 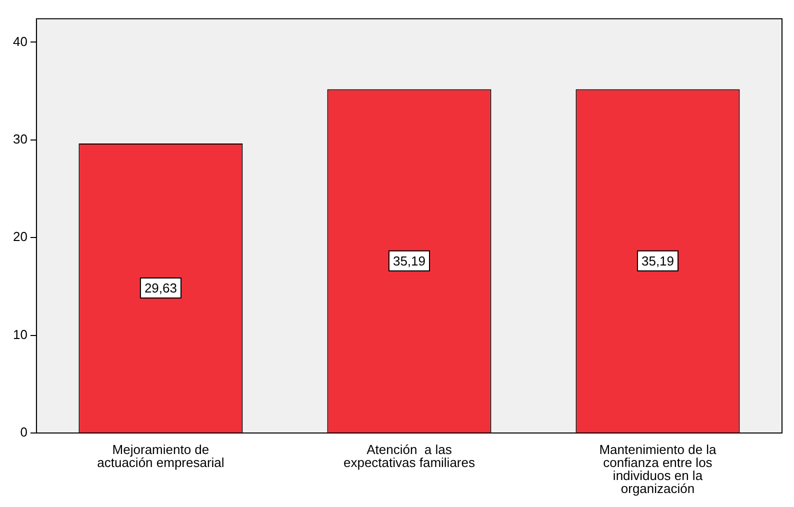 What do you see at coordinates (20, 236) in the screenshot?
I see `y-tick-label: 20` at bounding box center [20, 236].